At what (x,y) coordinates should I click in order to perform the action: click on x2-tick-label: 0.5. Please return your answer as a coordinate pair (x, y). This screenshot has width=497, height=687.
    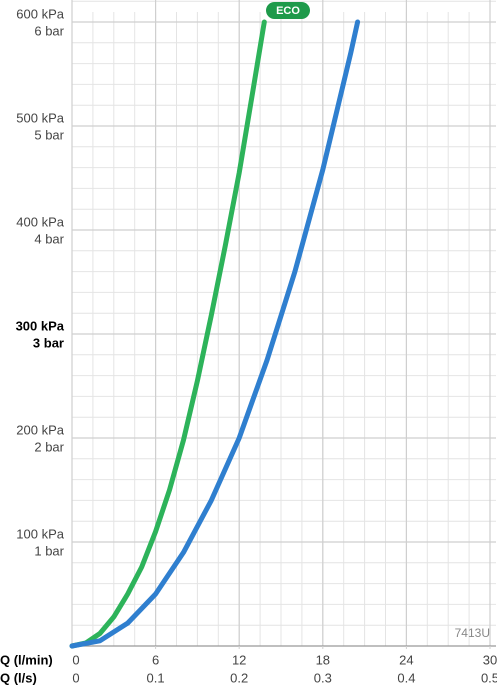
    Looking at the image, I should click on (489, 677).